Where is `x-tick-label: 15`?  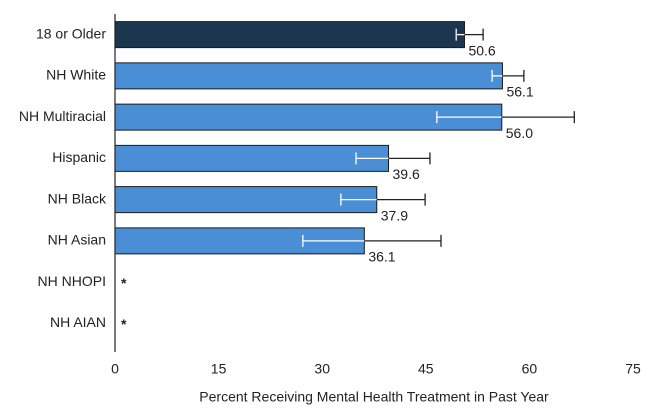
x-tick-label: 15 is located at coordinates (219, 369).